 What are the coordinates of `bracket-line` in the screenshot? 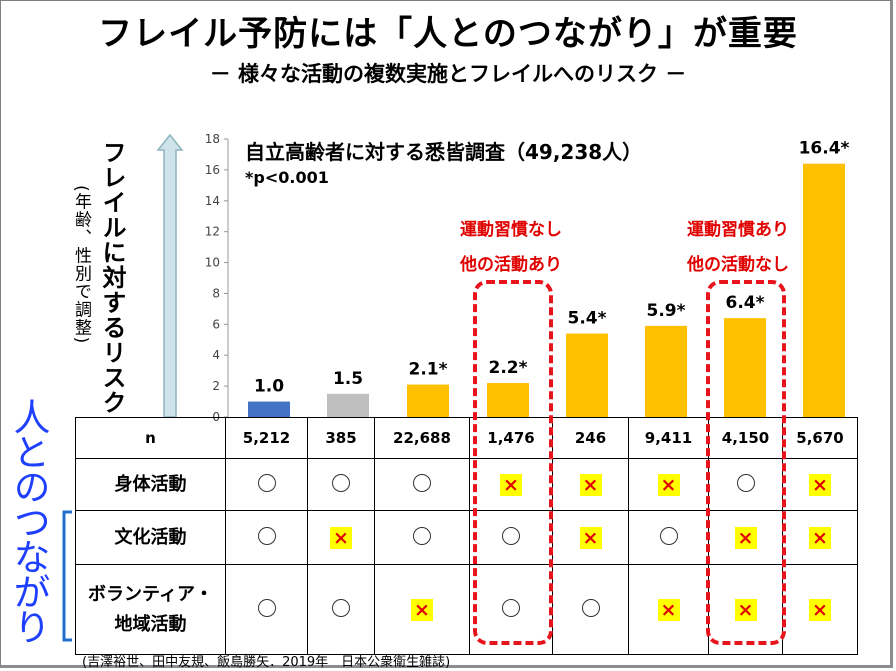 It's located at (67, 576).